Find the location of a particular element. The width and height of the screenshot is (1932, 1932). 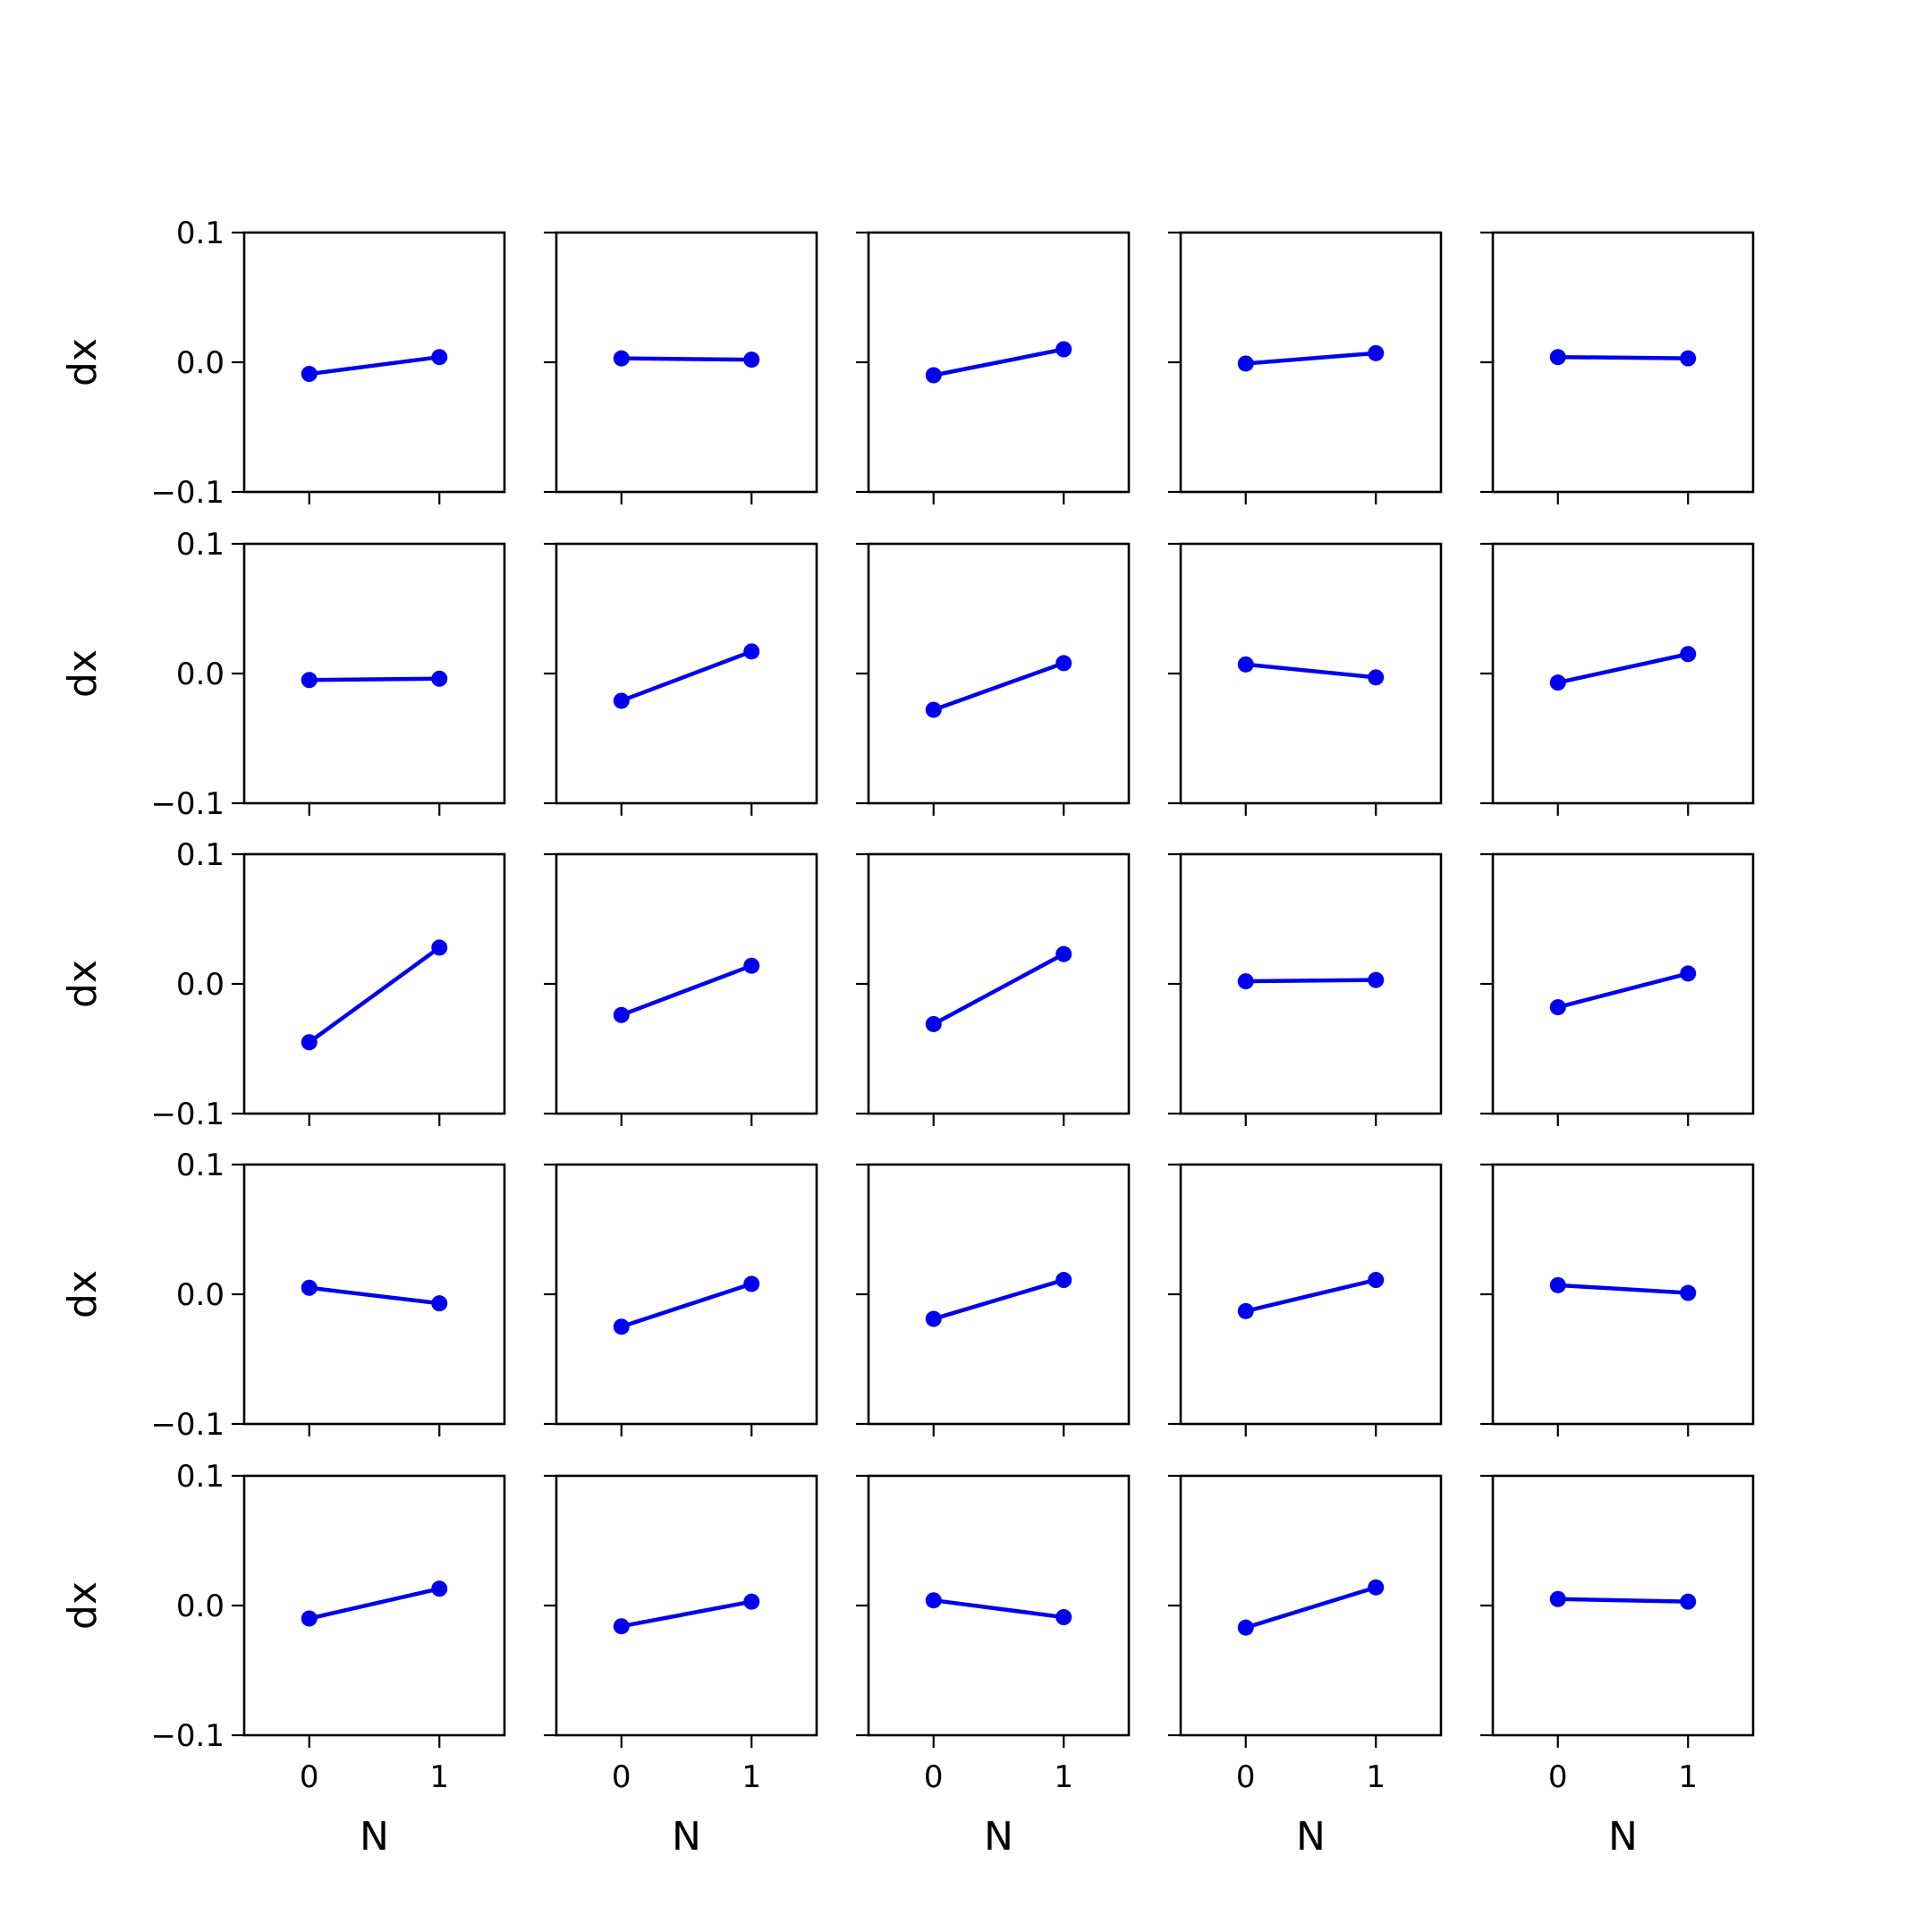

subplot-r4-c1: 0 1 N is located at coordinates (681, 1667).